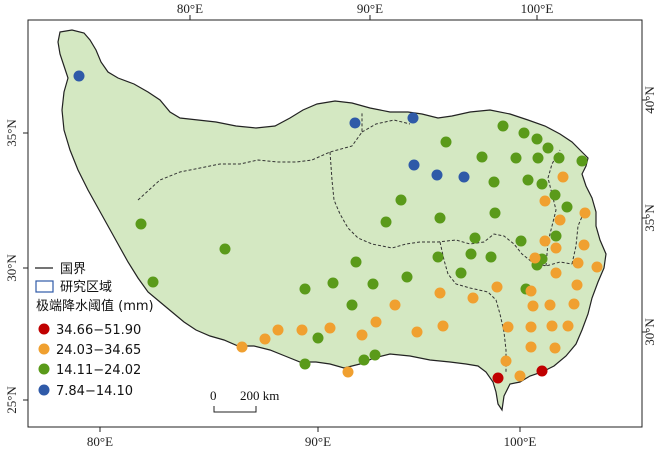  Describe the element at coordinates (213, 395) in the screenshot. I see `scale-zero-label: 0` at that location.